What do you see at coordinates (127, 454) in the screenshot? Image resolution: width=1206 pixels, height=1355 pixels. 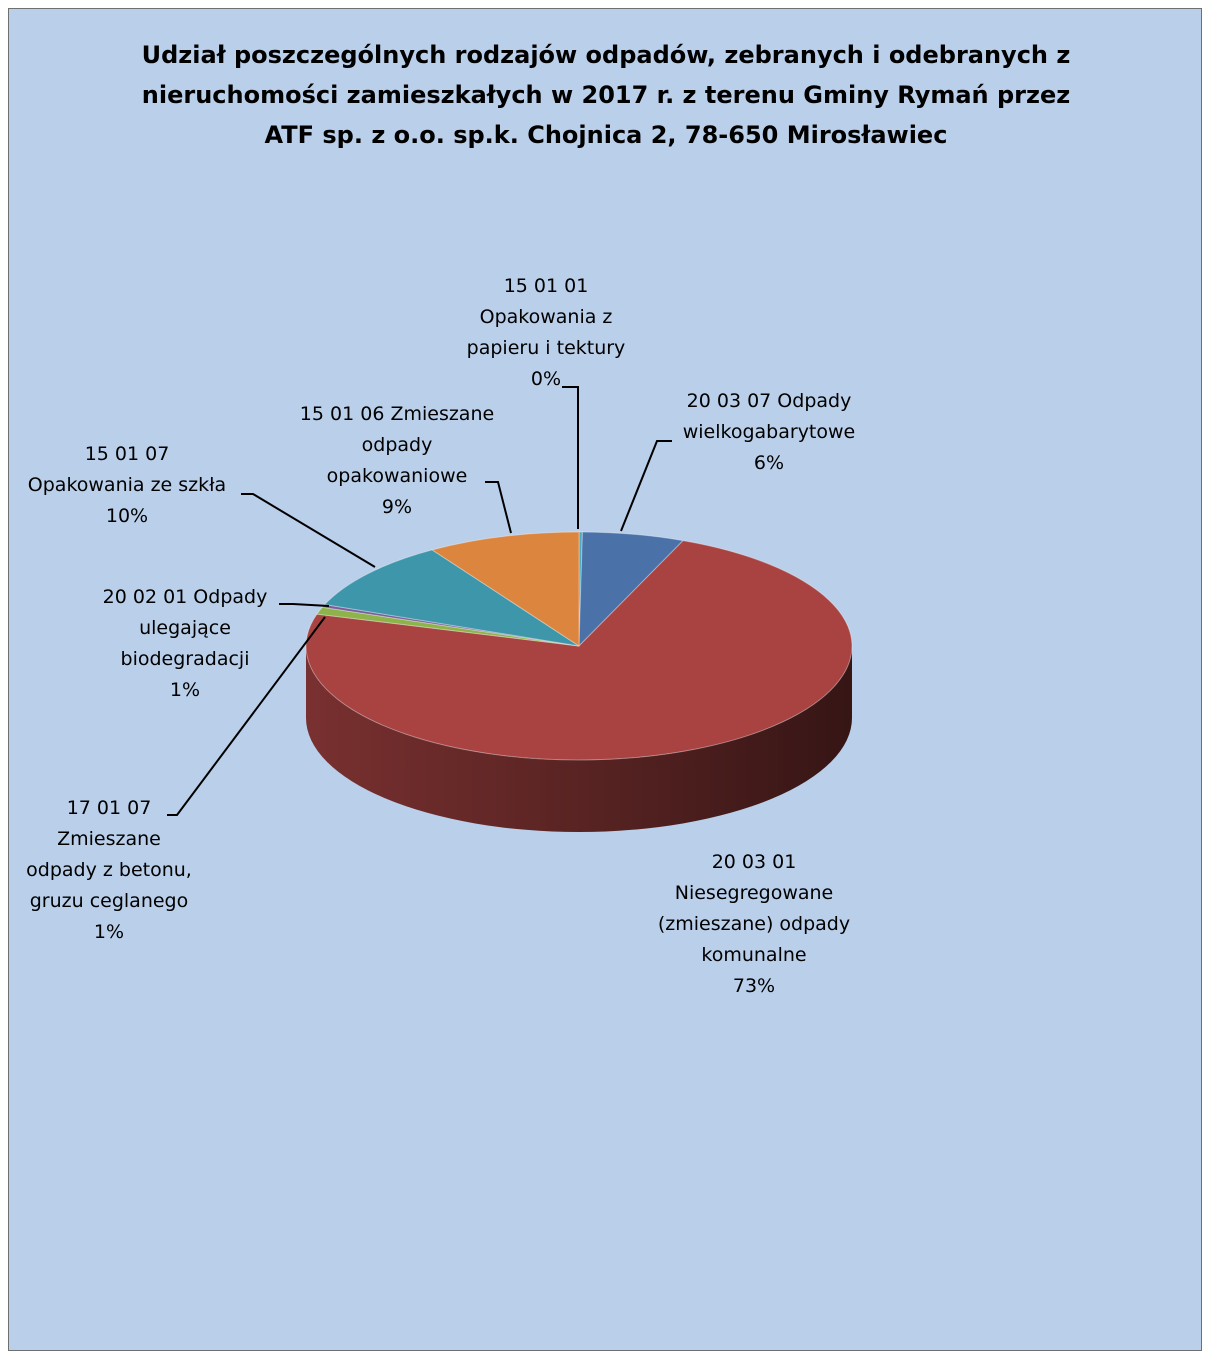 I see `label-line: 15 01 07` at bounding box center [127, 454].